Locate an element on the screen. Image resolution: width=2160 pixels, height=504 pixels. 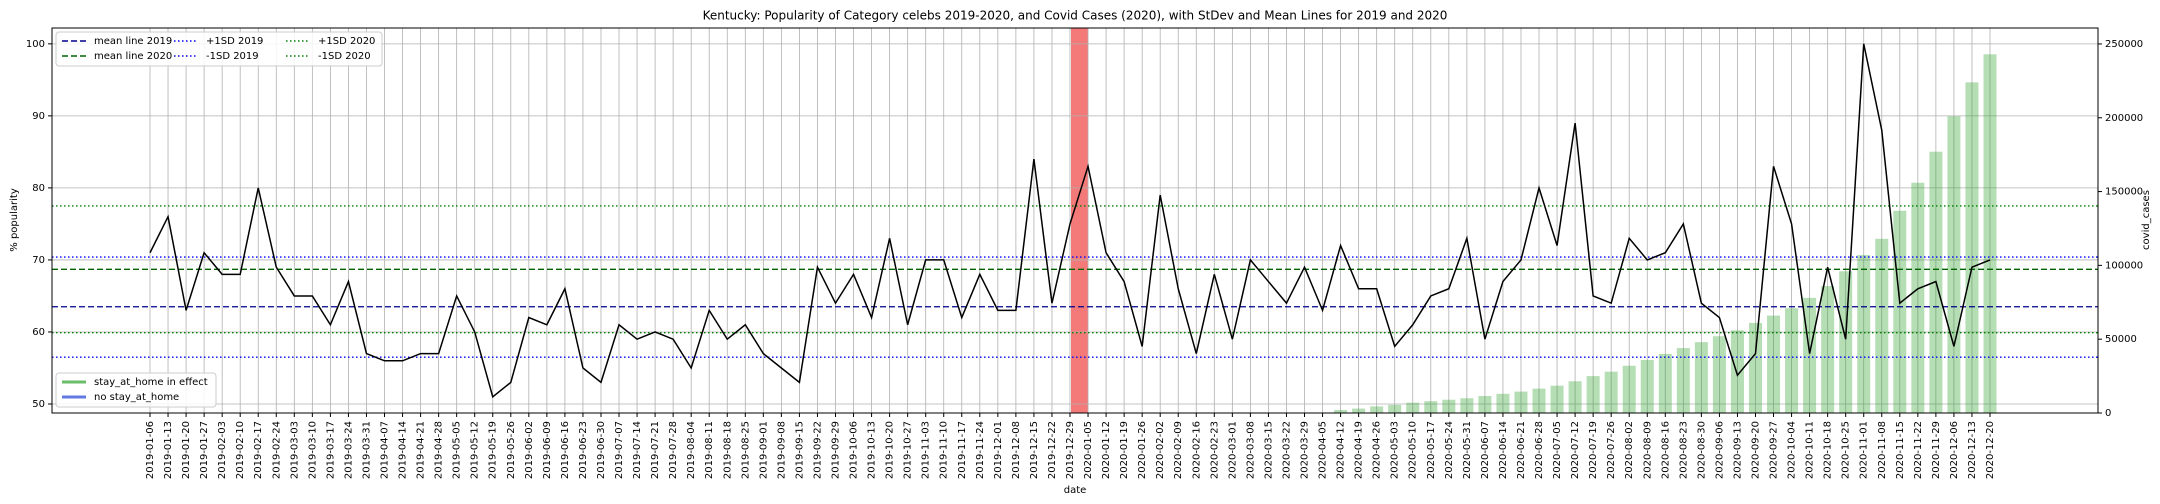
x-tick-label: 2020-08-23 is located at coordinates (1683, 450).